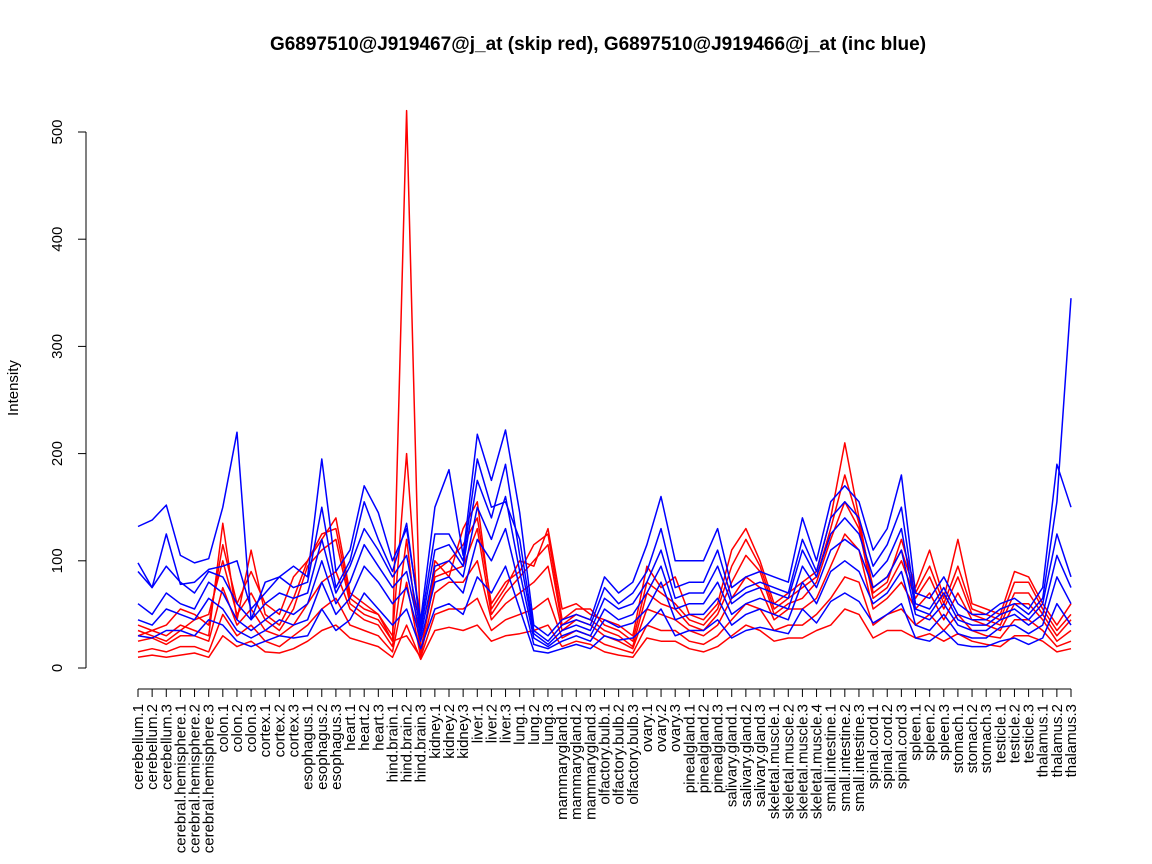  Describe the element at coordinates (958, 738) in the screenshot. I see `x-tick-label: stomach.1` at that location.